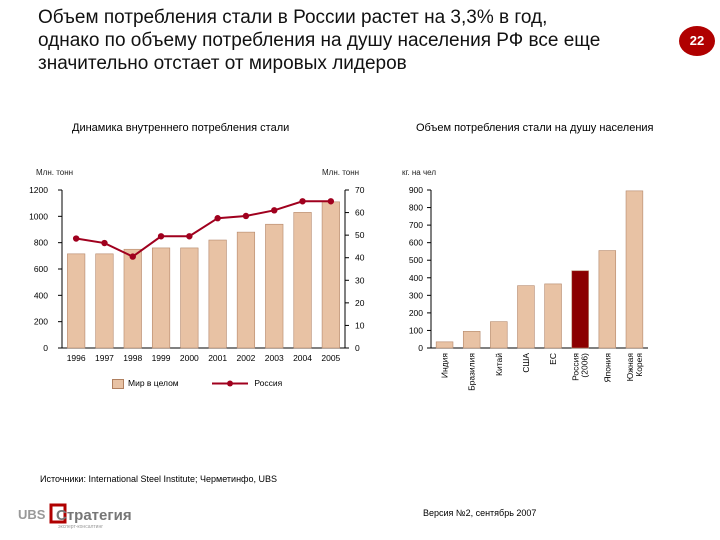 The image size is (720, 540). I want to click on x-tick-label: 2001, so click(217, 358).